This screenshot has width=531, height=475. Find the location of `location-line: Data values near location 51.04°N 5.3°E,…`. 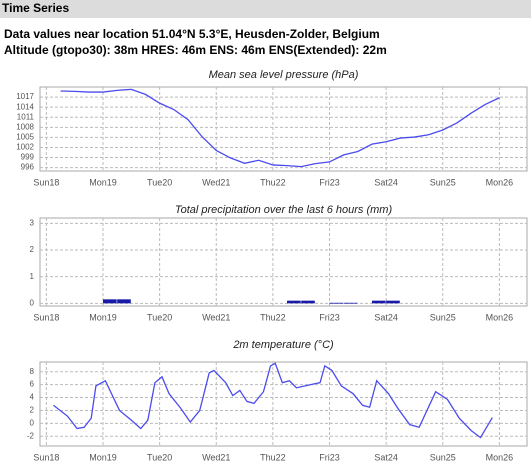

location-line: Data values near location 51.04°N 5.3°E,… is located at coordinates (192, 34).